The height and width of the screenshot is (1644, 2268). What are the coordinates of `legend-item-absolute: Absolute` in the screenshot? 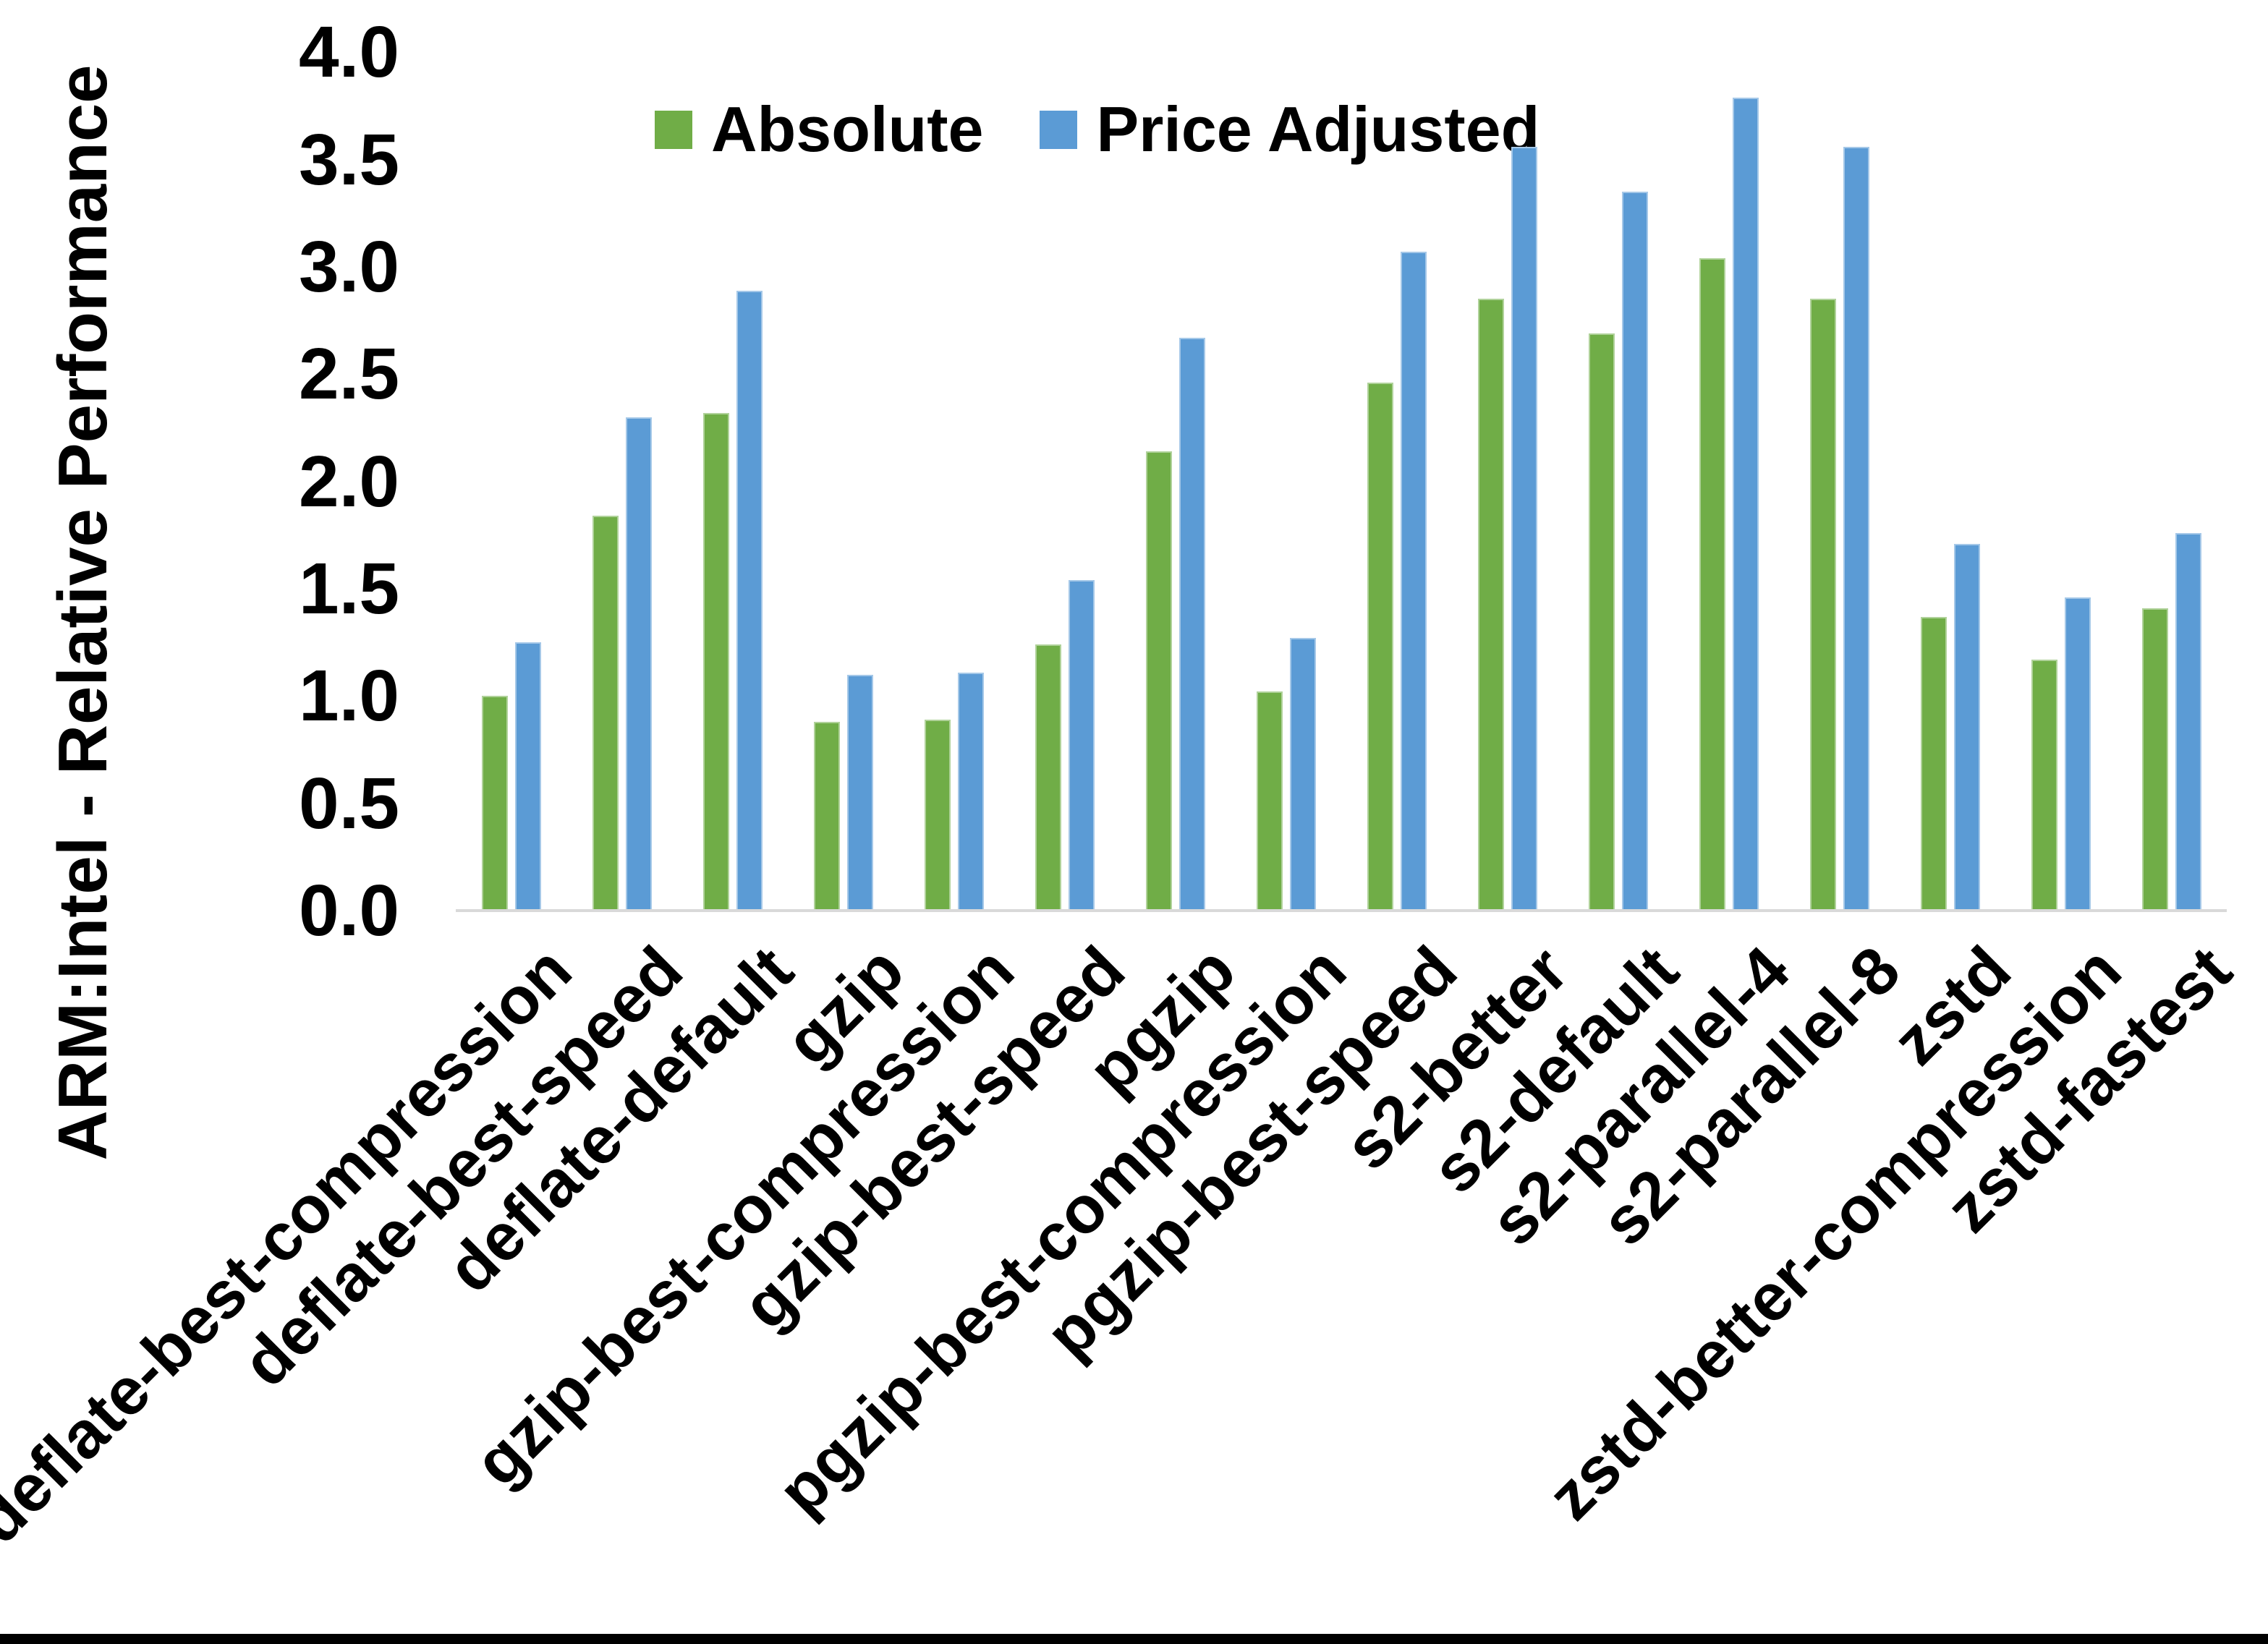 It's located at (819, 129).